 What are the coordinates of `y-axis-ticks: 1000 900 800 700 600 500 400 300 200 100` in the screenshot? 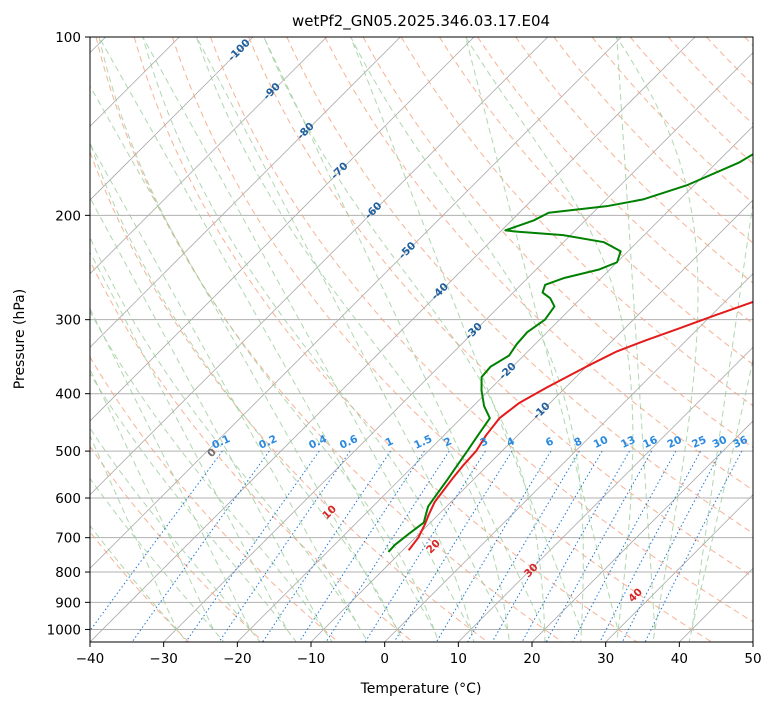 It's located at (68, 334).